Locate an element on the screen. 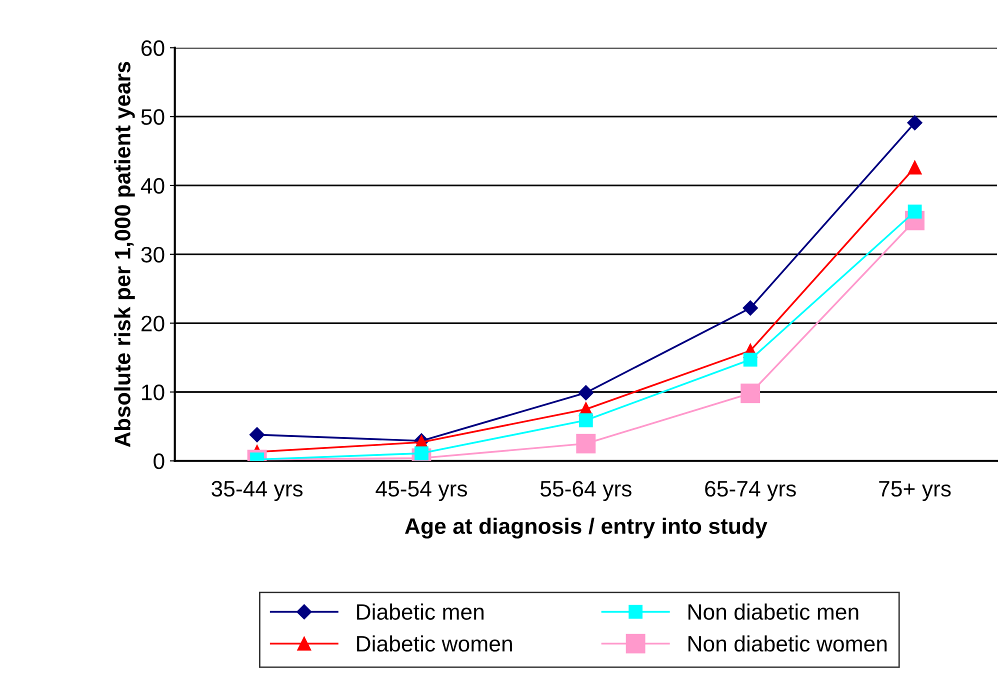 The image size is (999, 692). legend-label: Diabetic women is located at coordinates (434, 643).